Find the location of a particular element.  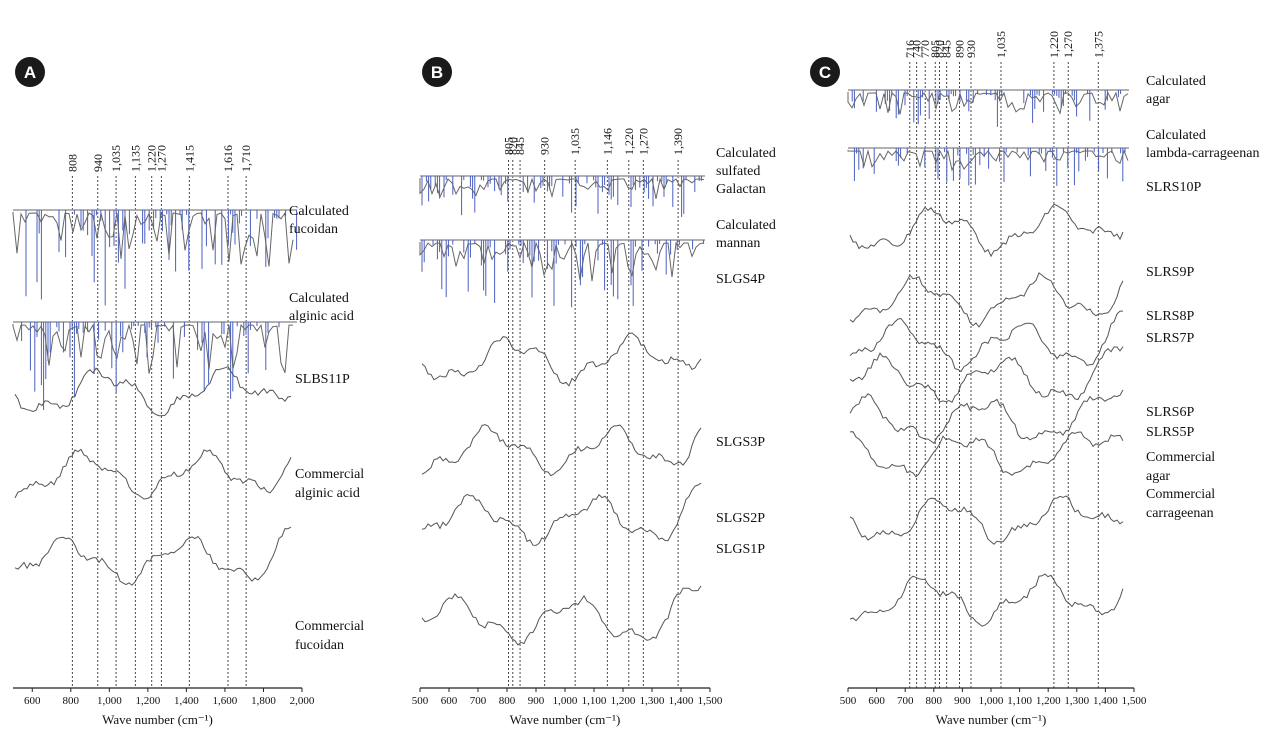

panel-label: C is located at coordinates (825, 72).